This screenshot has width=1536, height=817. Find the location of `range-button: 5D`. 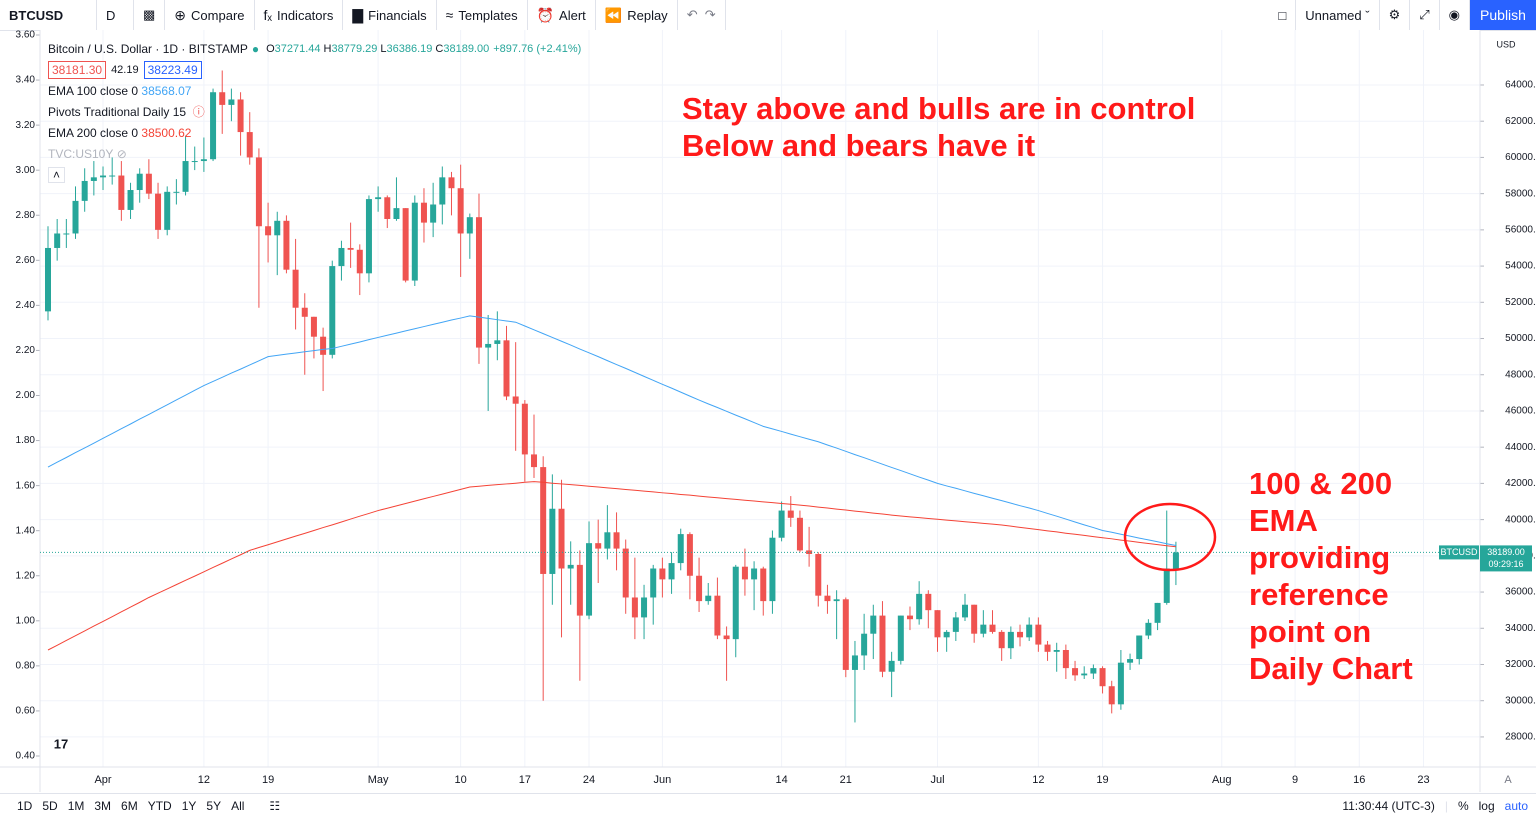

range-button: 5D is located at coordinates (50, 806).